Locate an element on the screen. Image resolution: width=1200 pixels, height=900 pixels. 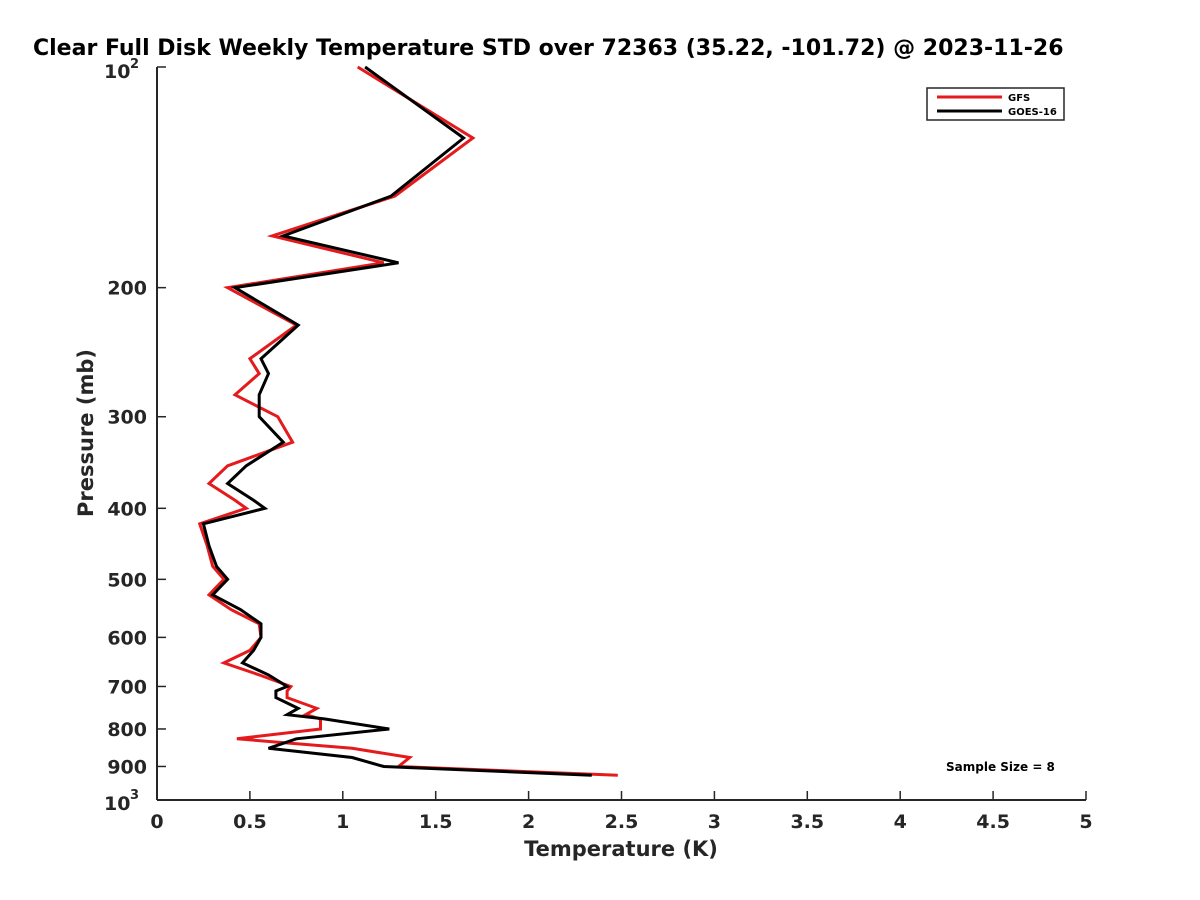
y-tick-bottom-exponent: 3 is located at coordinates (134, 795).